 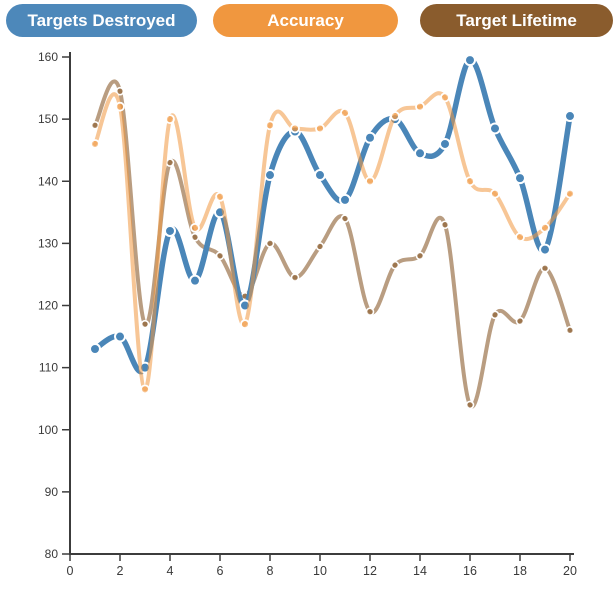 I want to click on y-axis-tick-label: 110, so click(x=48, y=368).